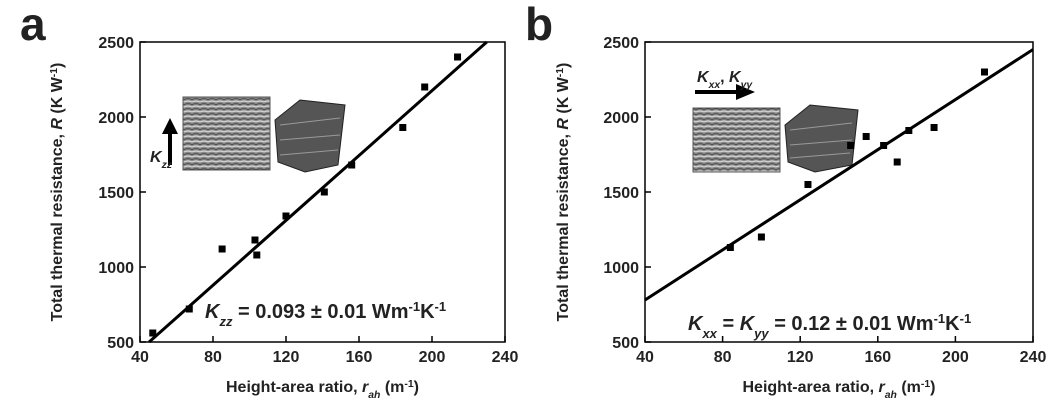 The width and height of the screenshot is (1050, 404). What do you see at coordinates (33, 25) in the screenshot?
I see `panel-label: a` at bounding box center [33, 25].